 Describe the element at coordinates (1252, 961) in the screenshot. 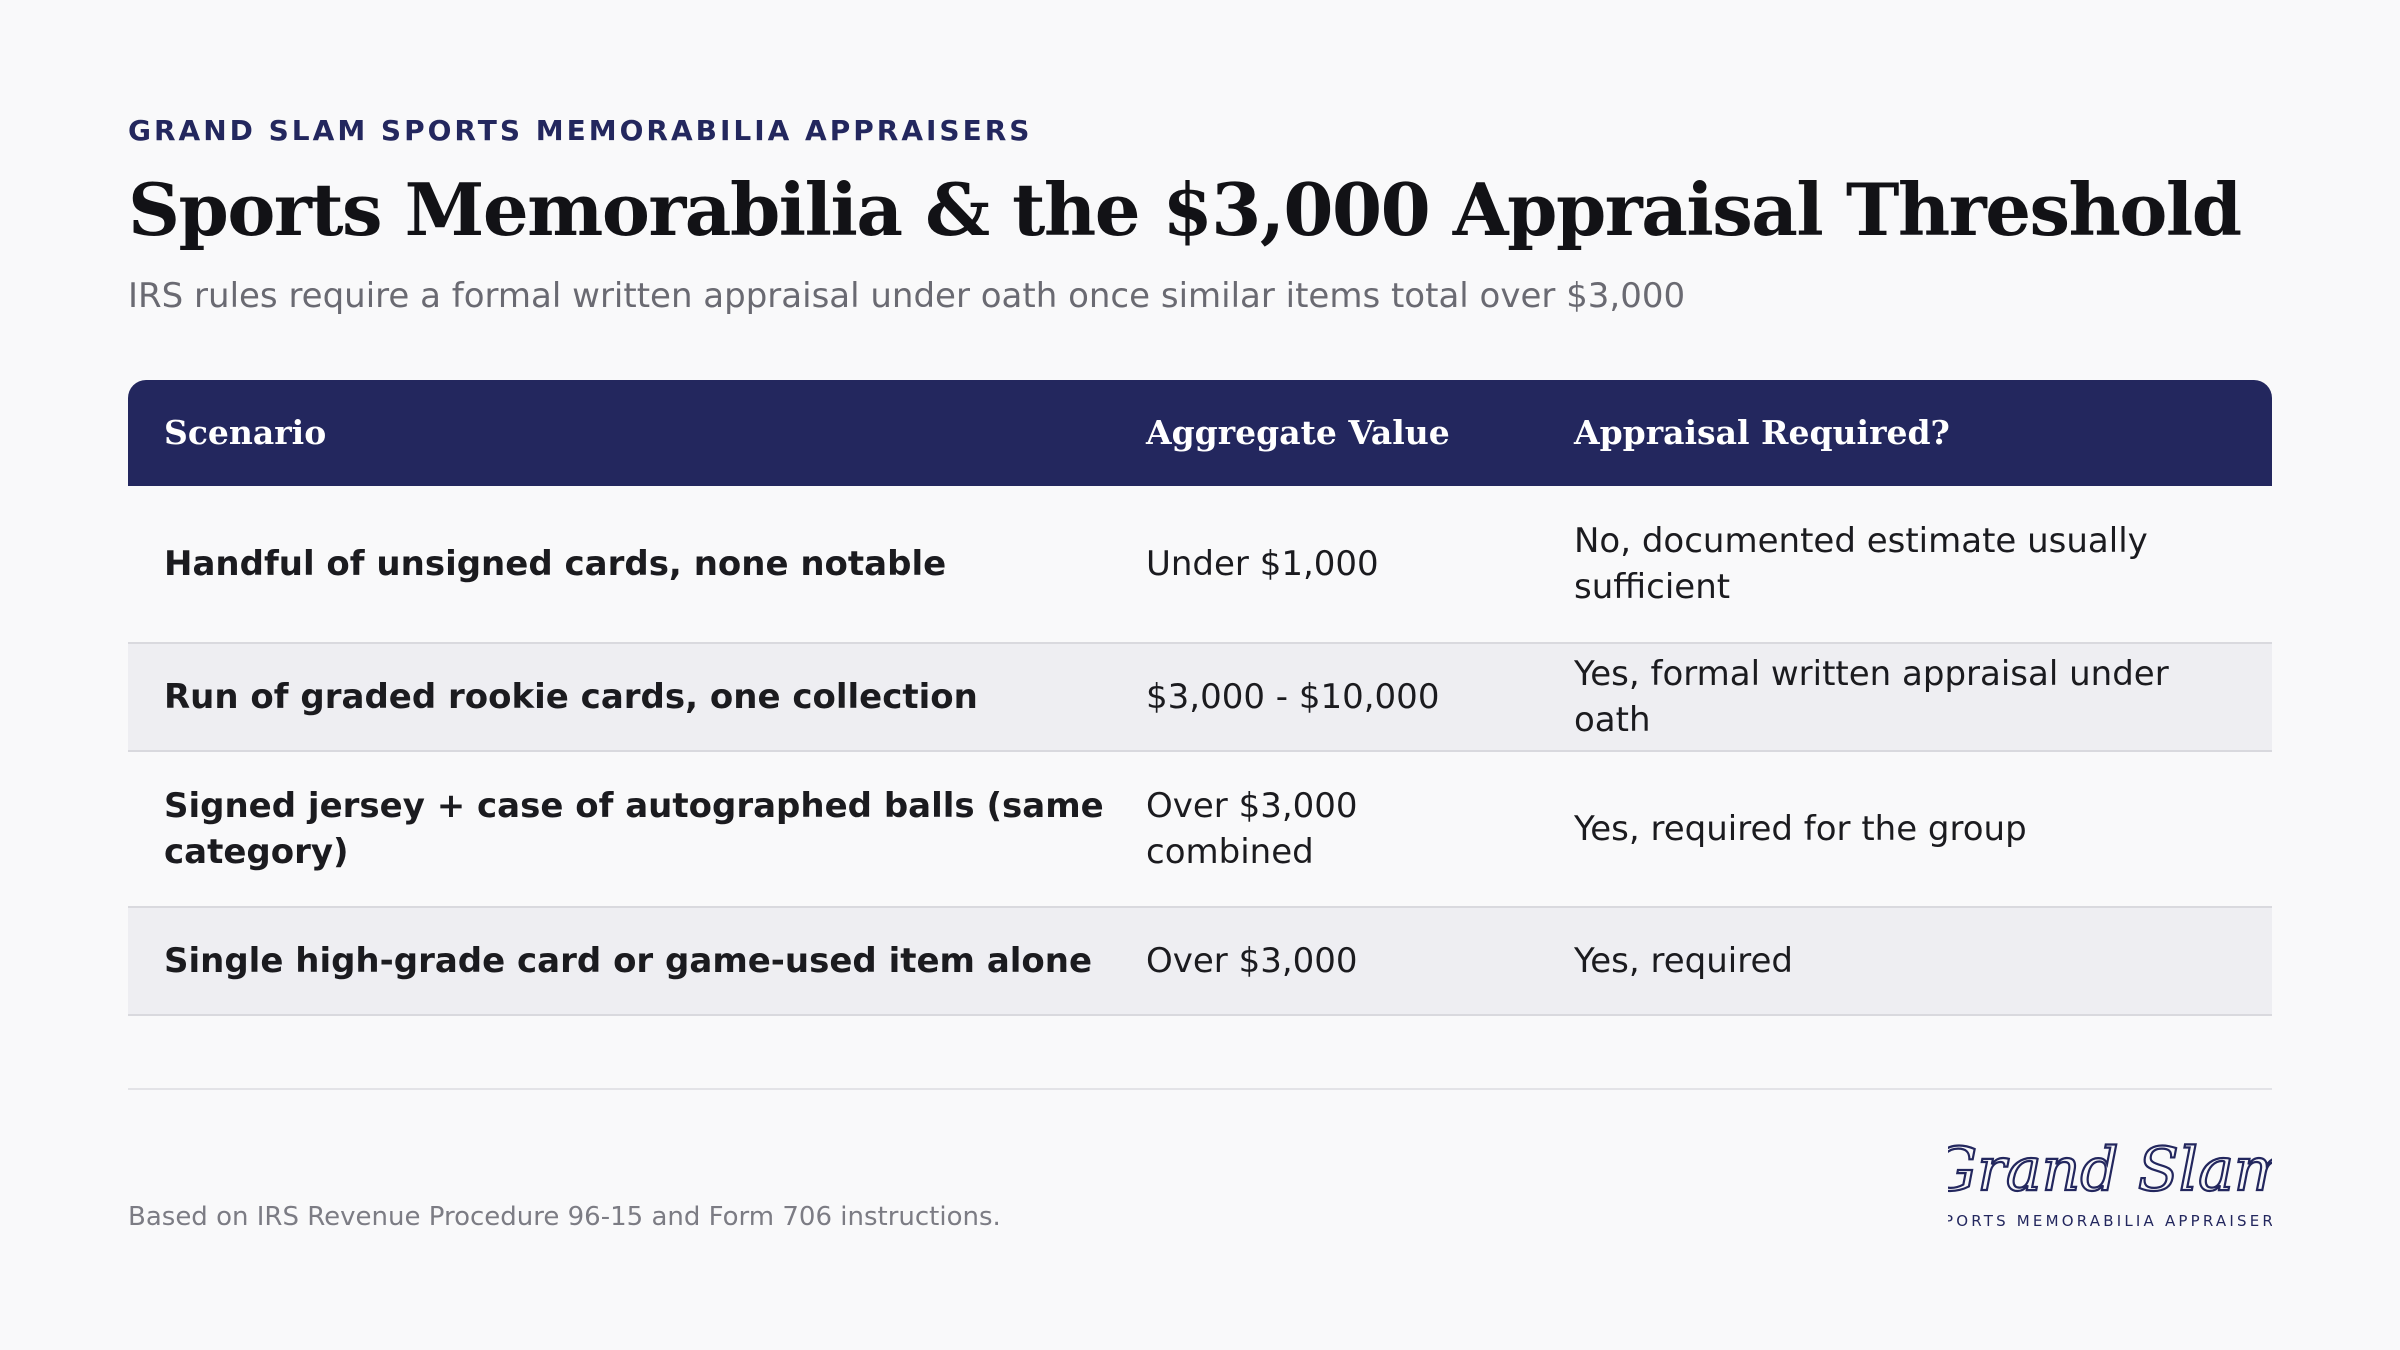

I see `cell-aggregate-value: Over $3,000` at that location.